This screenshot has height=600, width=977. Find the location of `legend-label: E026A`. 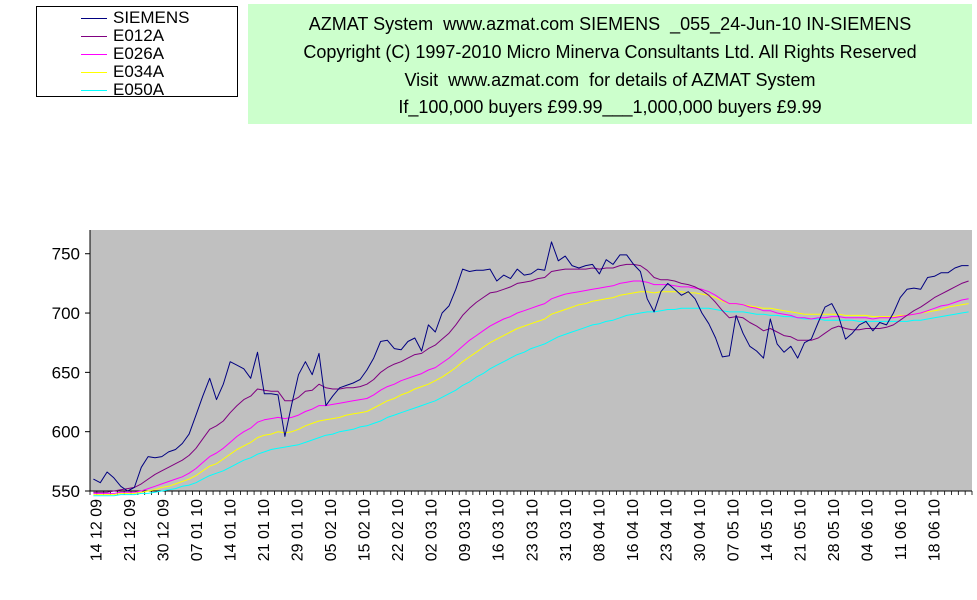

legend-label: E026A is located at coordinates (139, 53).